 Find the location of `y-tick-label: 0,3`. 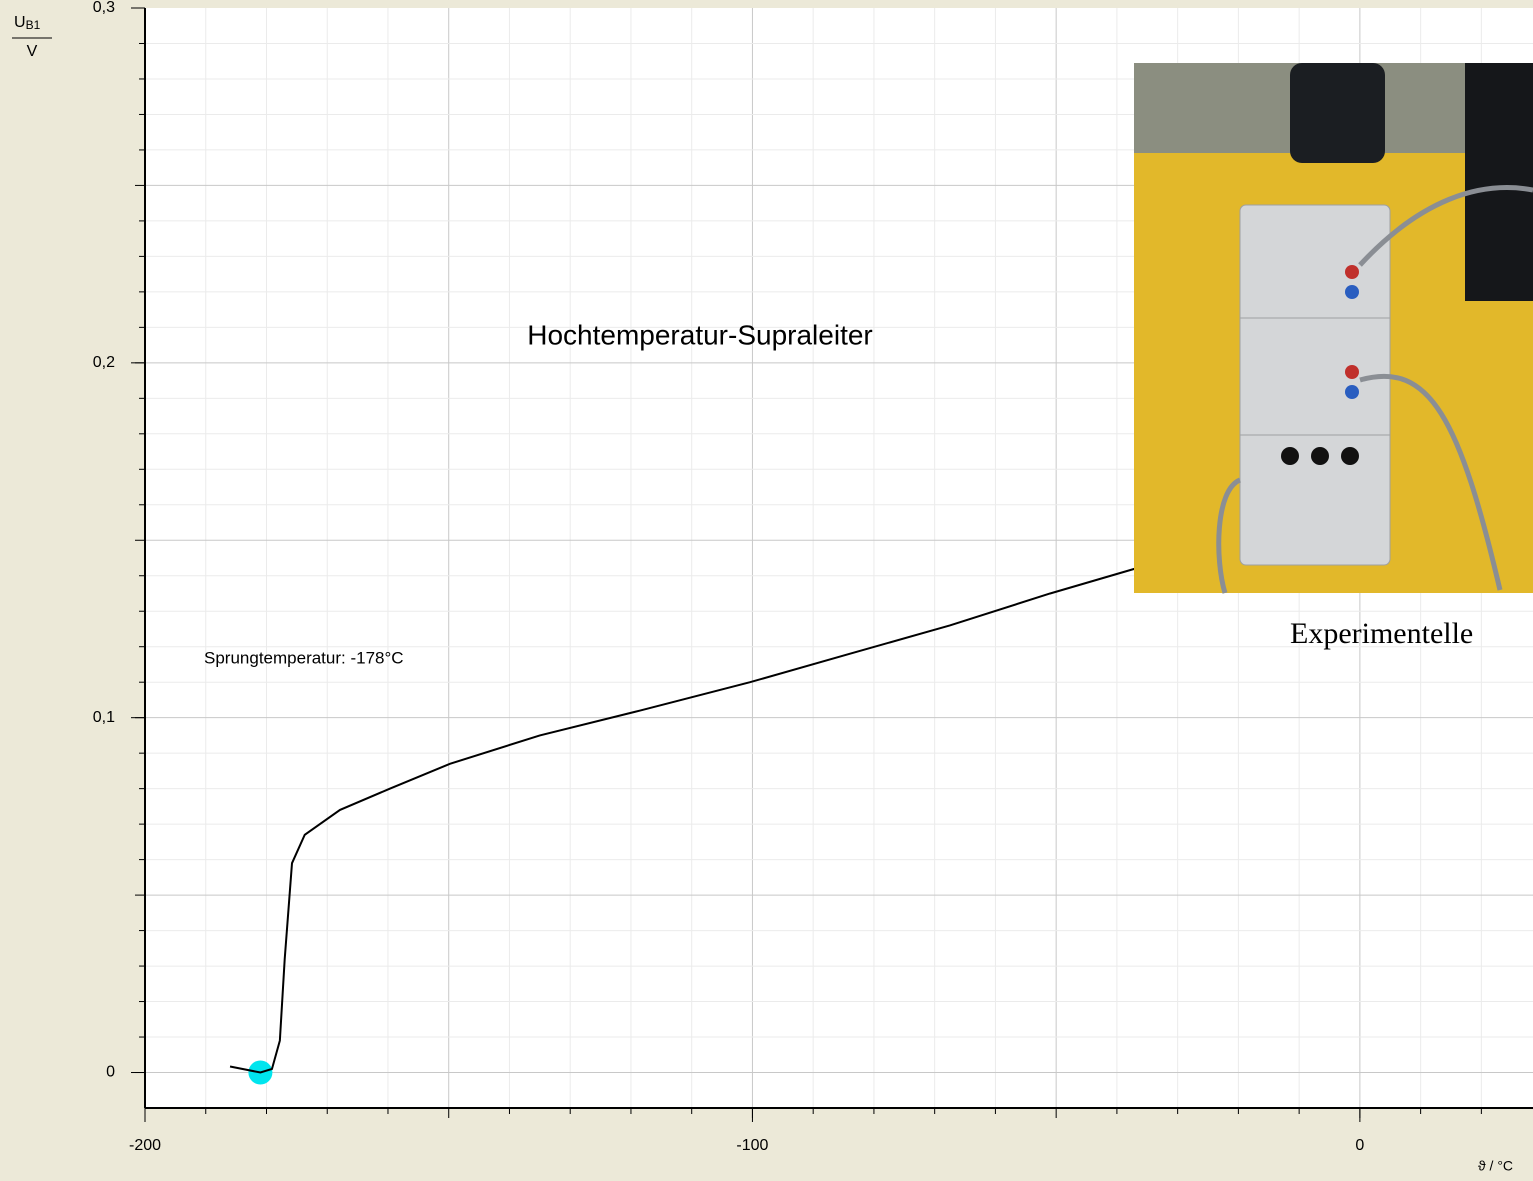

y-tick-label: 0,3 is located at coordinates (104, 8).